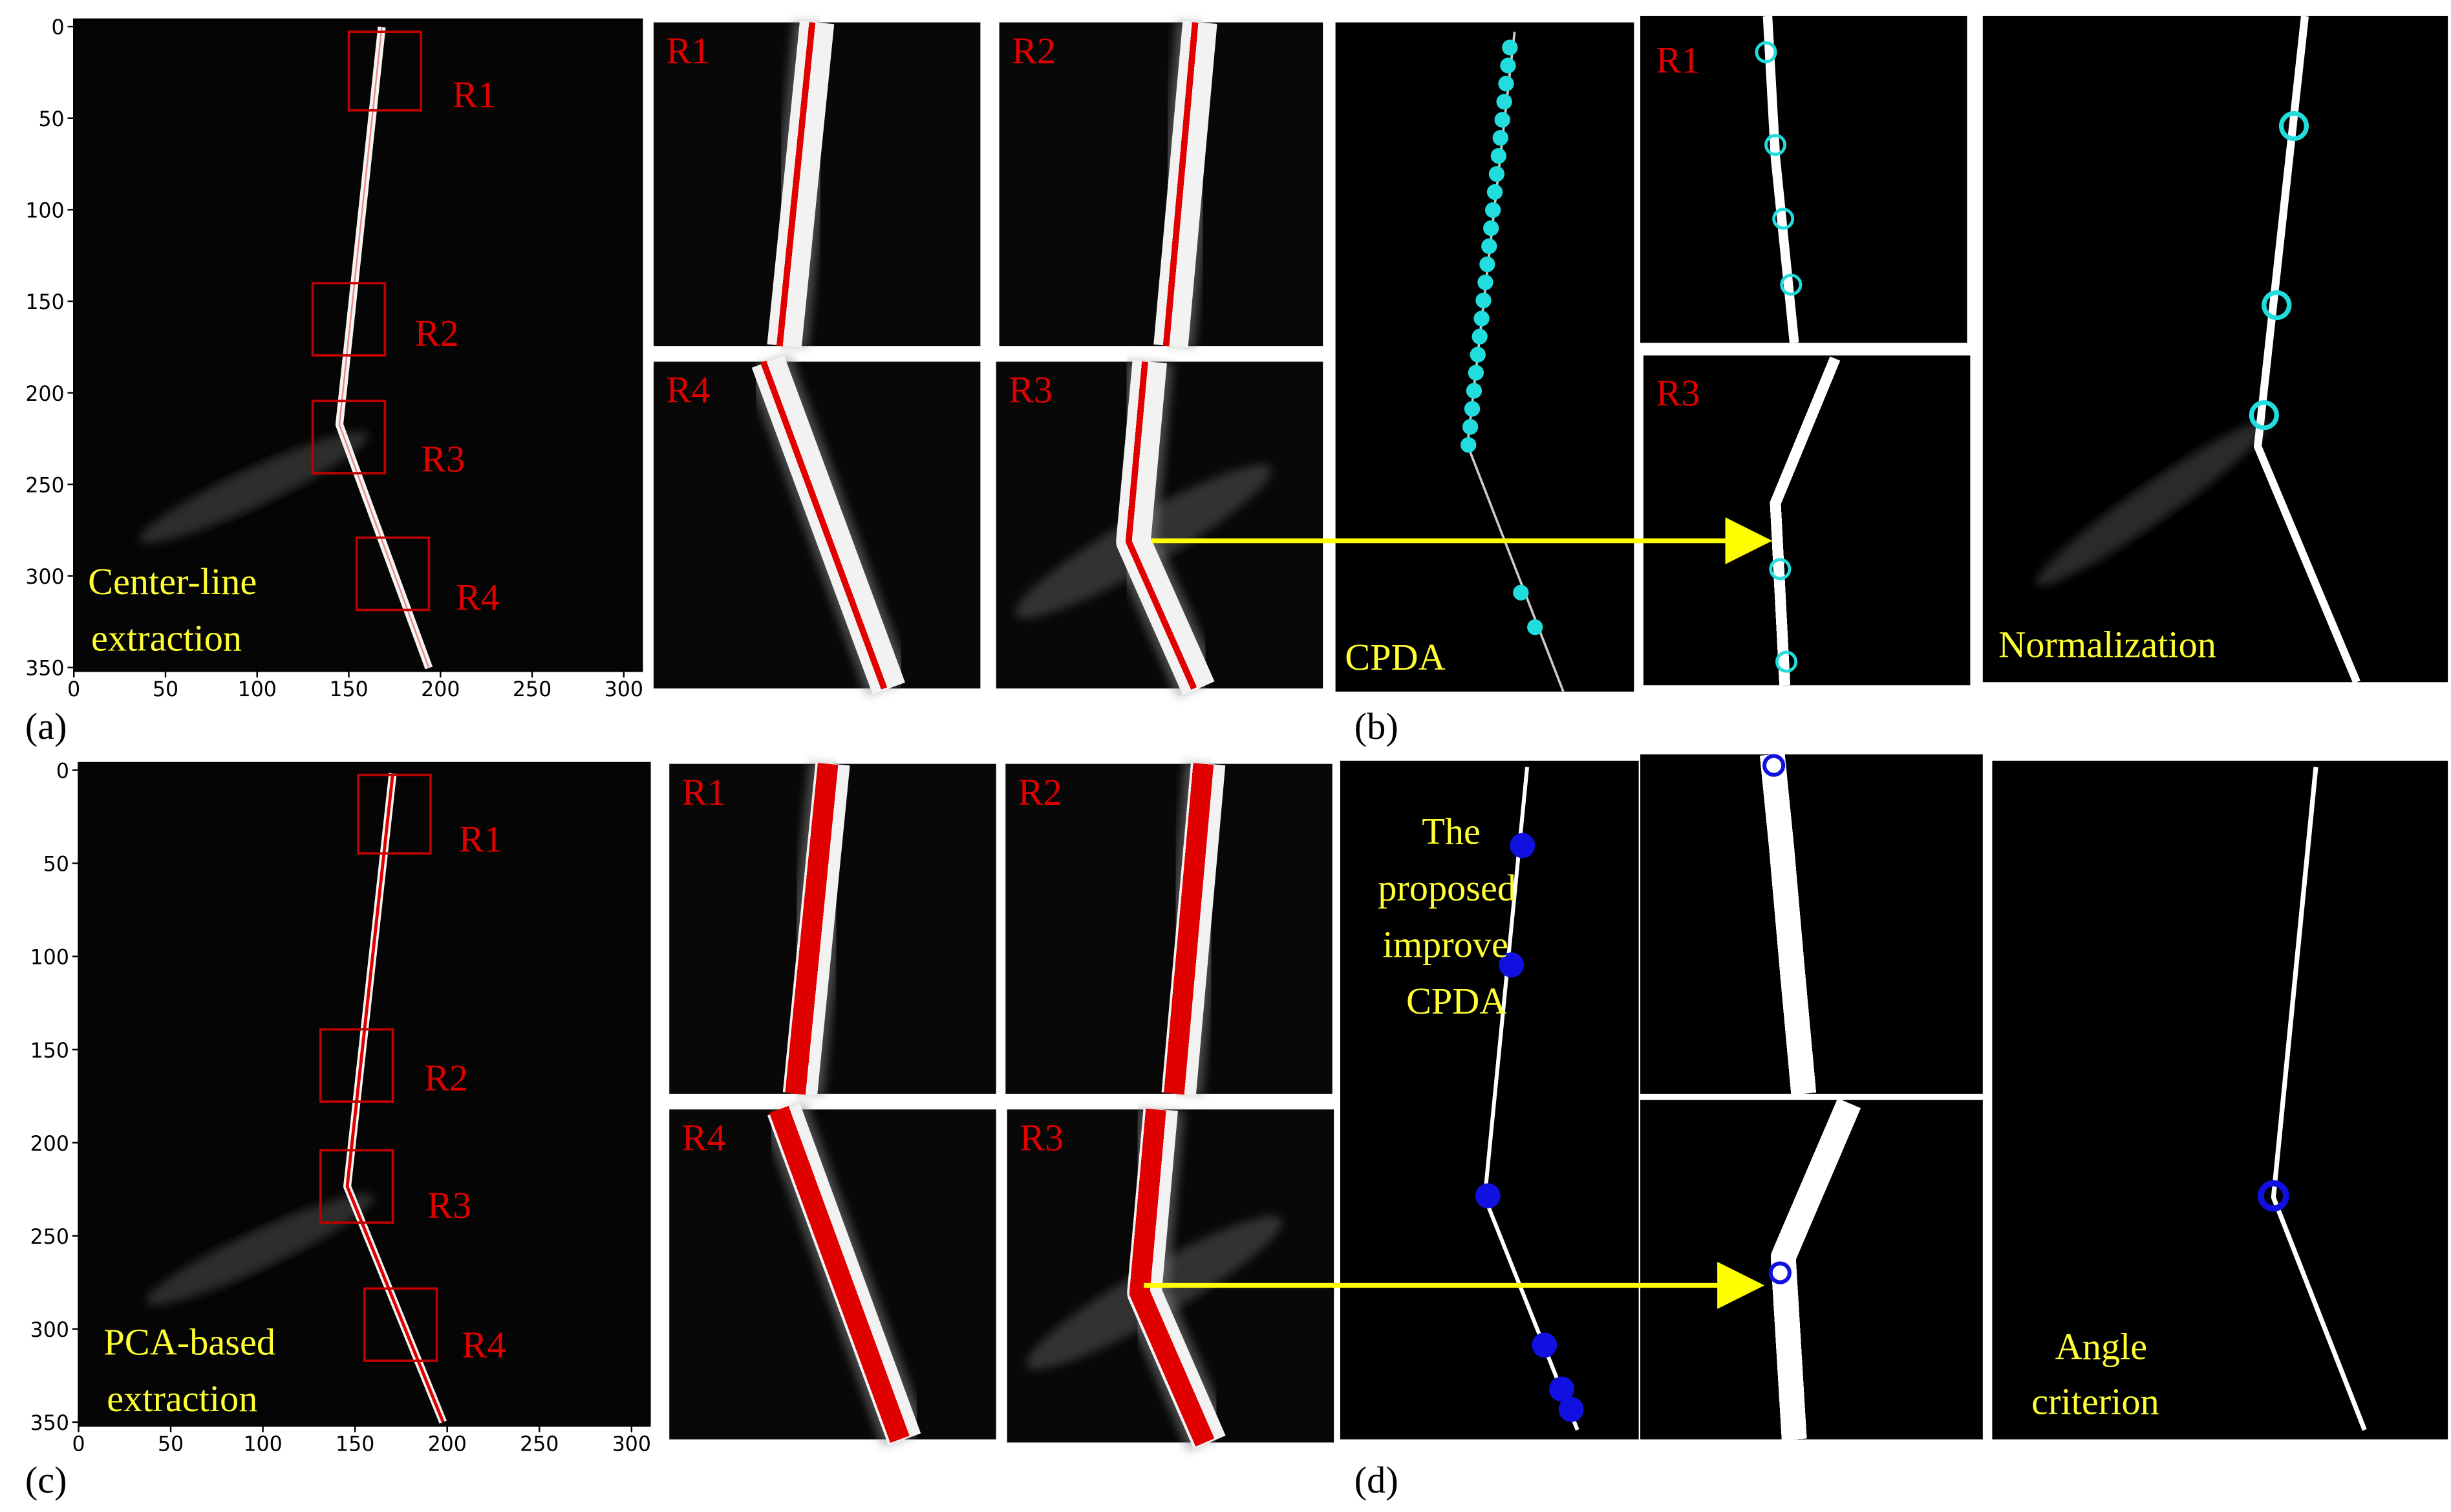  I want to click on y-tick-label: 300, so click(44, 577).